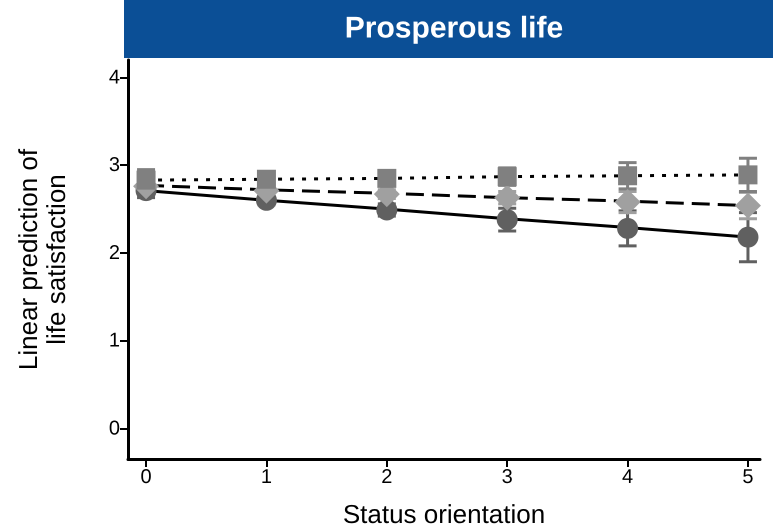 This screenshot has height=532, width=773. I want to click on y-tick-label: 2, so click(114, 253).